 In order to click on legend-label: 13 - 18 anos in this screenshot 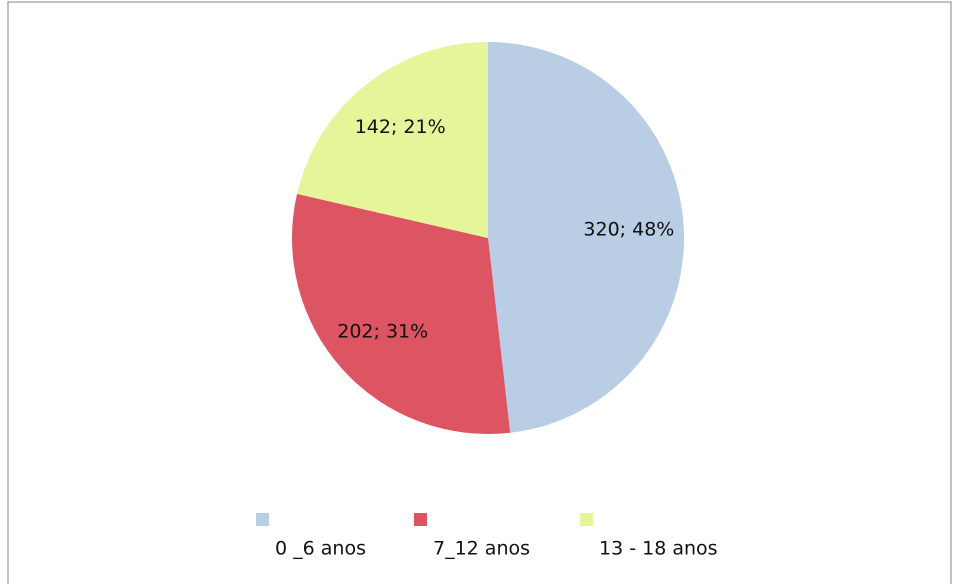, I will do `click(658, 549)`.